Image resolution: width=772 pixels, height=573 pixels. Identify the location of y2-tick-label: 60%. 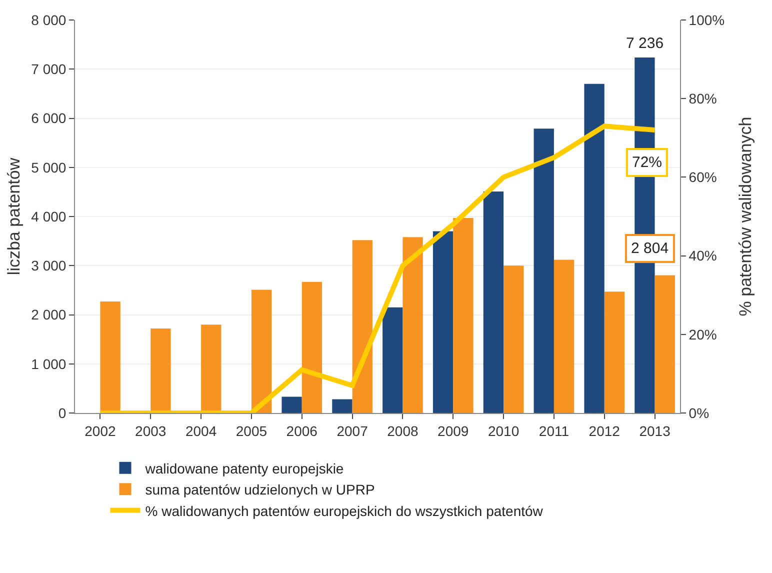
(702, 177).